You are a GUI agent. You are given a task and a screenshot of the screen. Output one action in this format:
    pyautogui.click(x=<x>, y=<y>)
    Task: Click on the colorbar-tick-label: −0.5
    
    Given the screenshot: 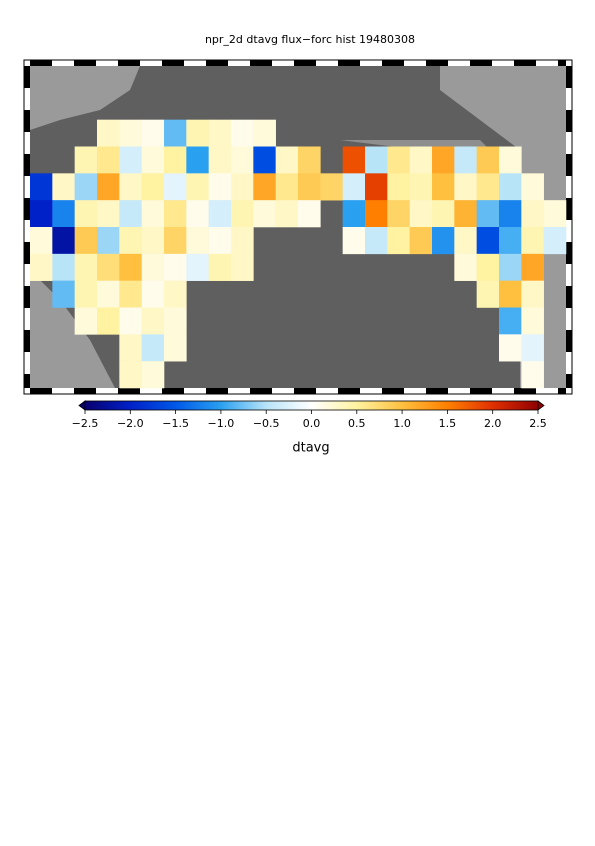 What is the action you would take?
    pyautogui.click(x=266, y=423)
    